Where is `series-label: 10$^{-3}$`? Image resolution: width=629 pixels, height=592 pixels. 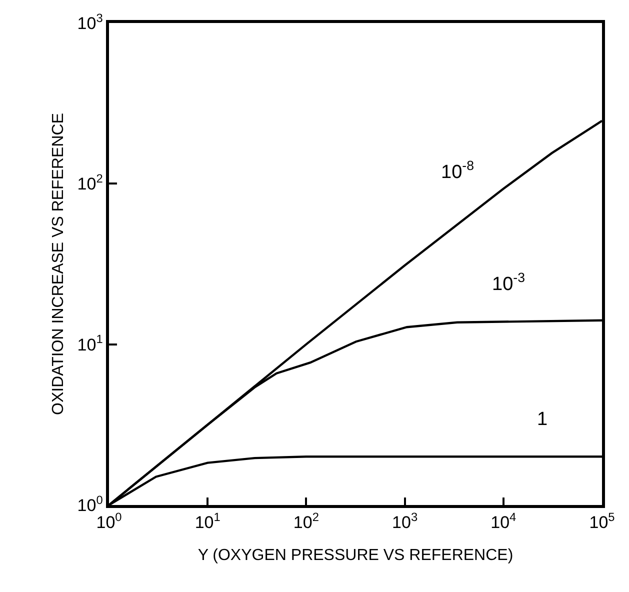 series-label: 10$^{-3}$ is located at coordinates (508, 282).